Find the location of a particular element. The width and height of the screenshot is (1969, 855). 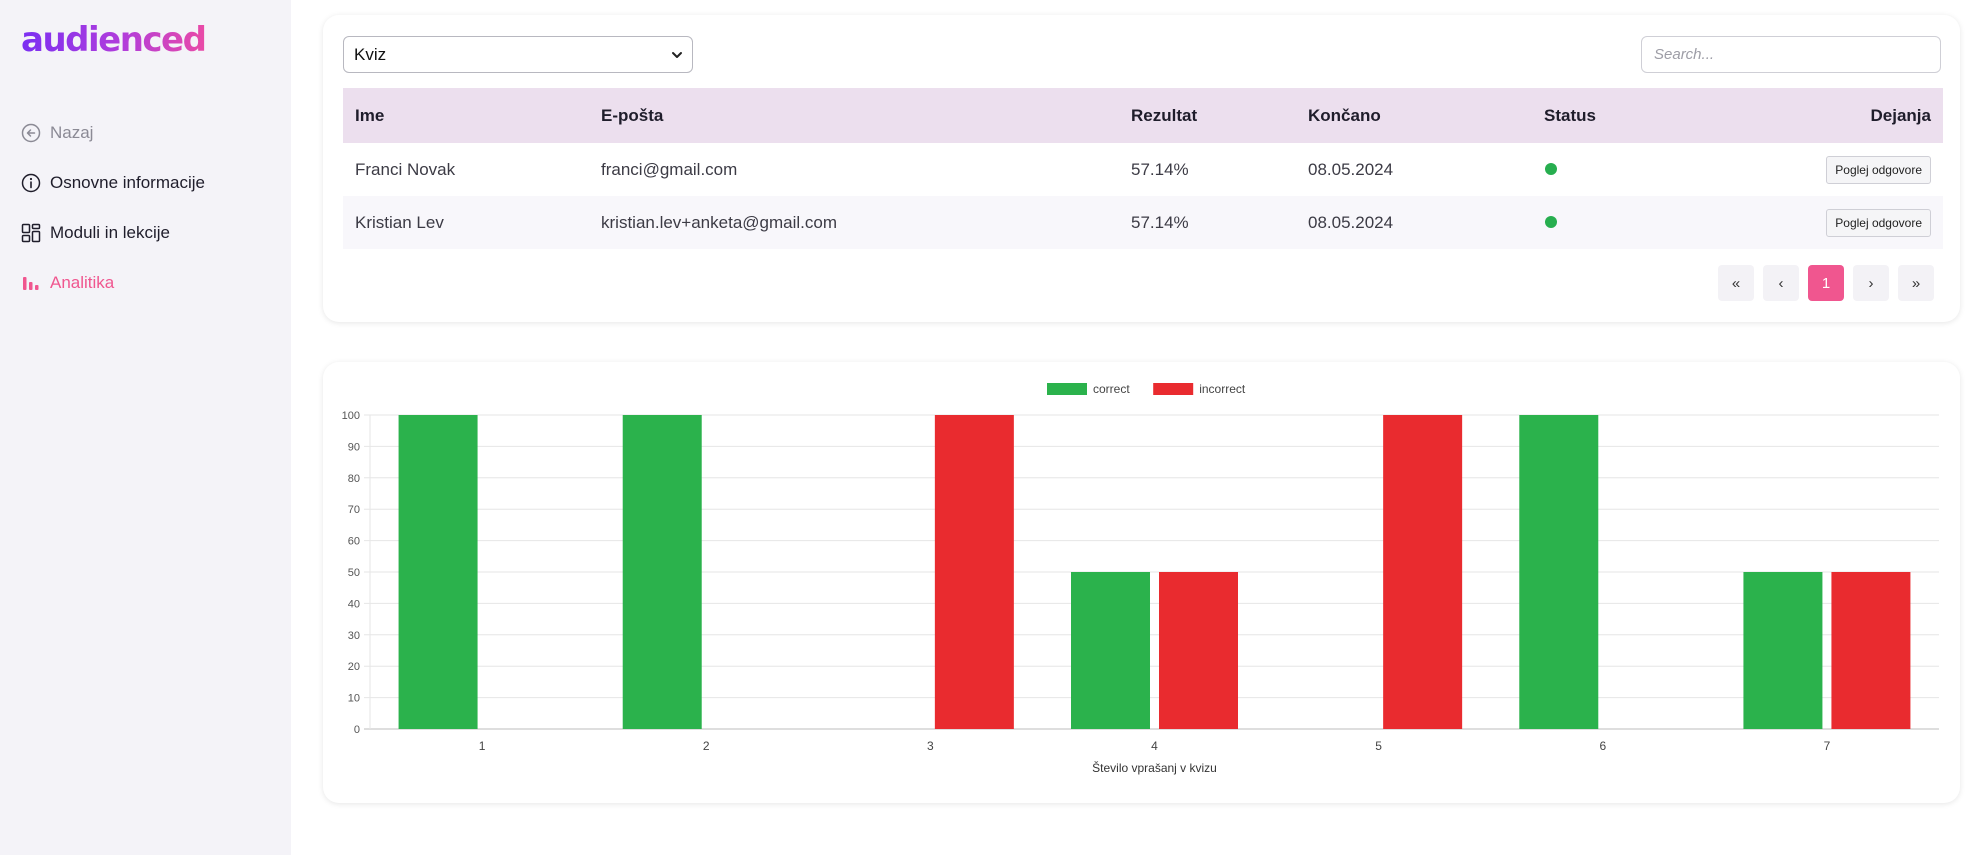

x-tick-label: 2 is located at coordinates (706, 746).